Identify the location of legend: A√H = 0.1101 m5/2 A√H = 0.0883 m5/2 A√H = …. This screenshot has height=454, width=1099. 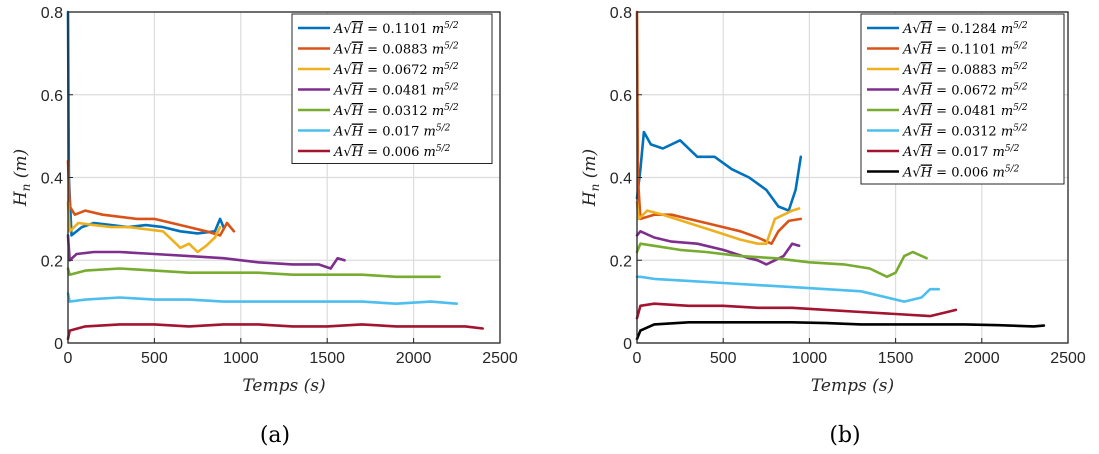
(392, 88).